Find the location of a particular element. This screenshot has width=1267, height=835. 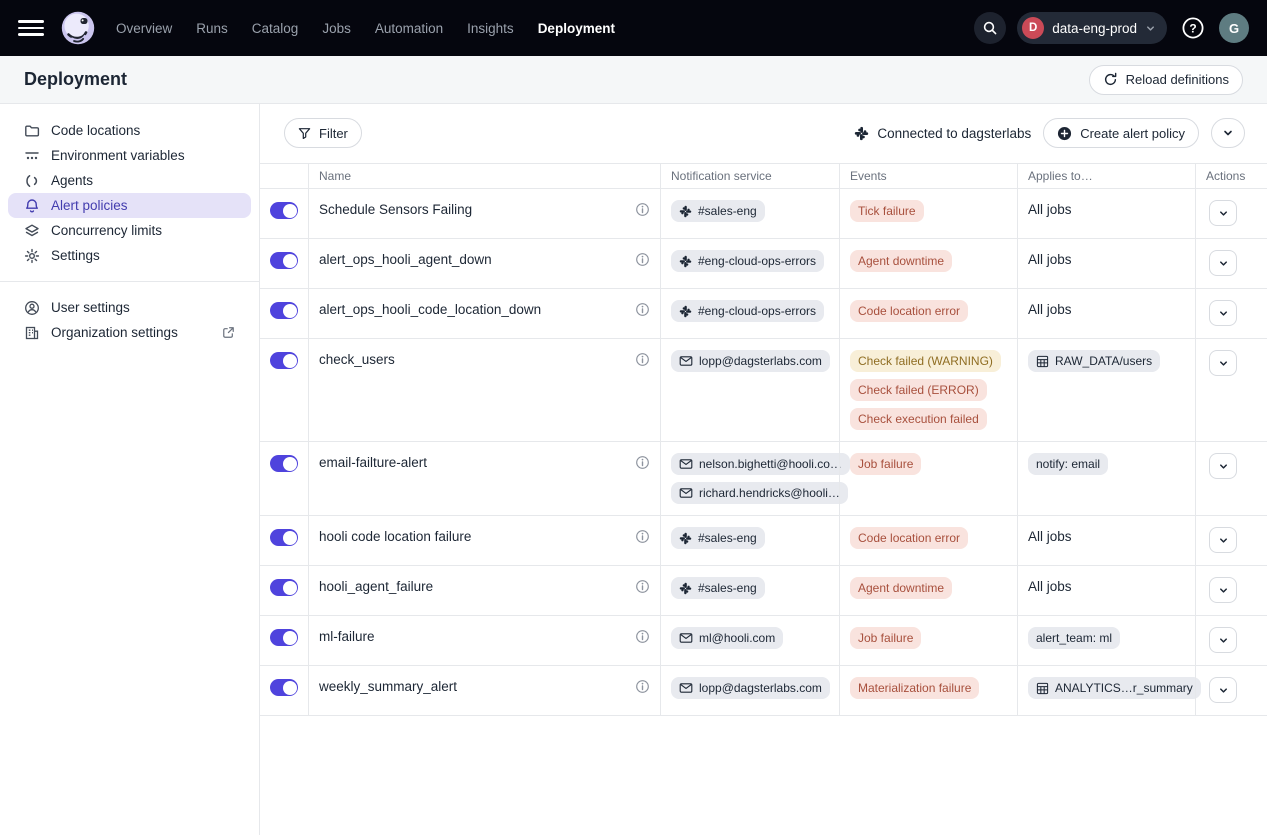

deployment-switcher: D data-eng-prod is located at coordinates (1092, 28).